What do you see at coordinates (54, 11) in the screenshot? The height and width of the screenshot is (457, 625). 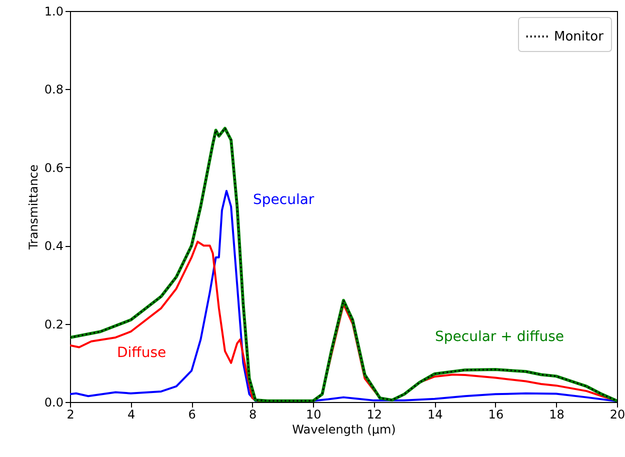 I see `y-tick-label: 1.0` at bounding box center [54, 11].